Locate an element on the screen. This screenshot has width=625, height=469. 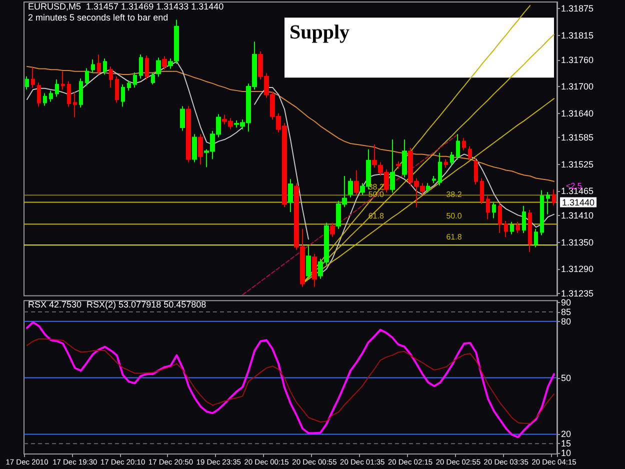
y-tick-label: 20 is located at coordinates (566, 434).